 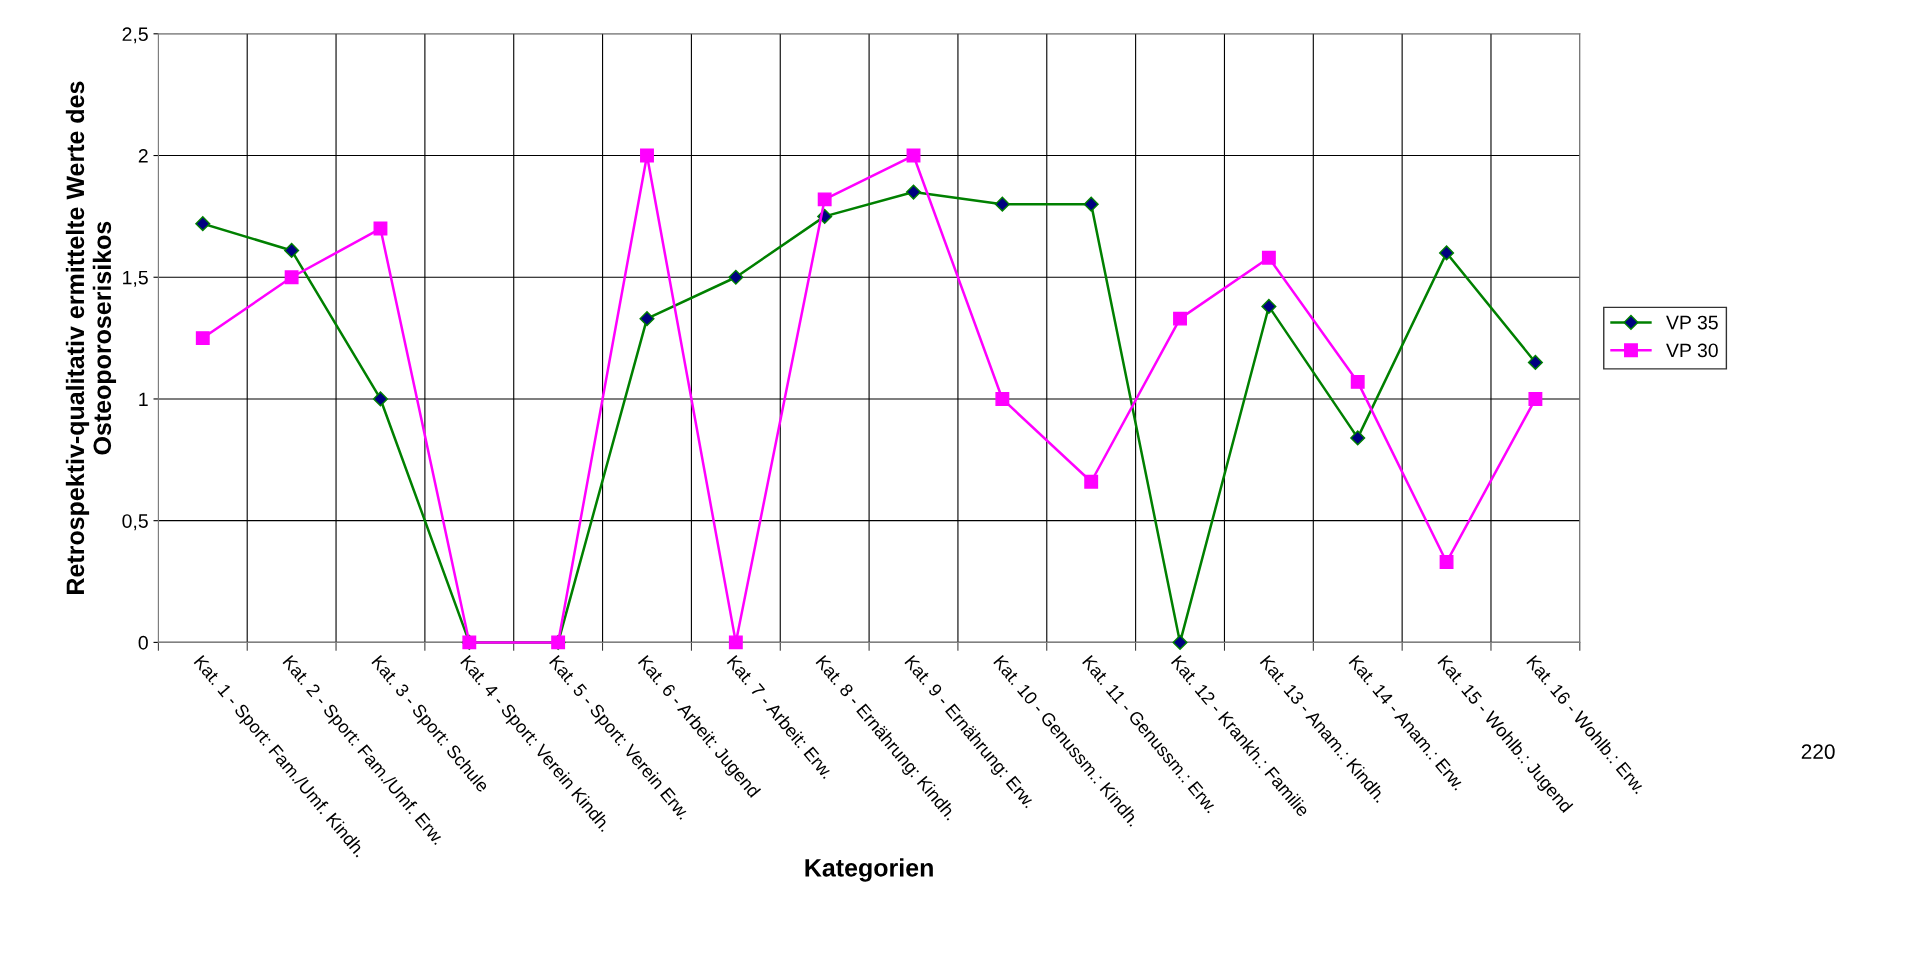 What do you see at coordinates (1818, 752) in the screenshot?
I see `text: 220` at bounding box center [1818, 752].